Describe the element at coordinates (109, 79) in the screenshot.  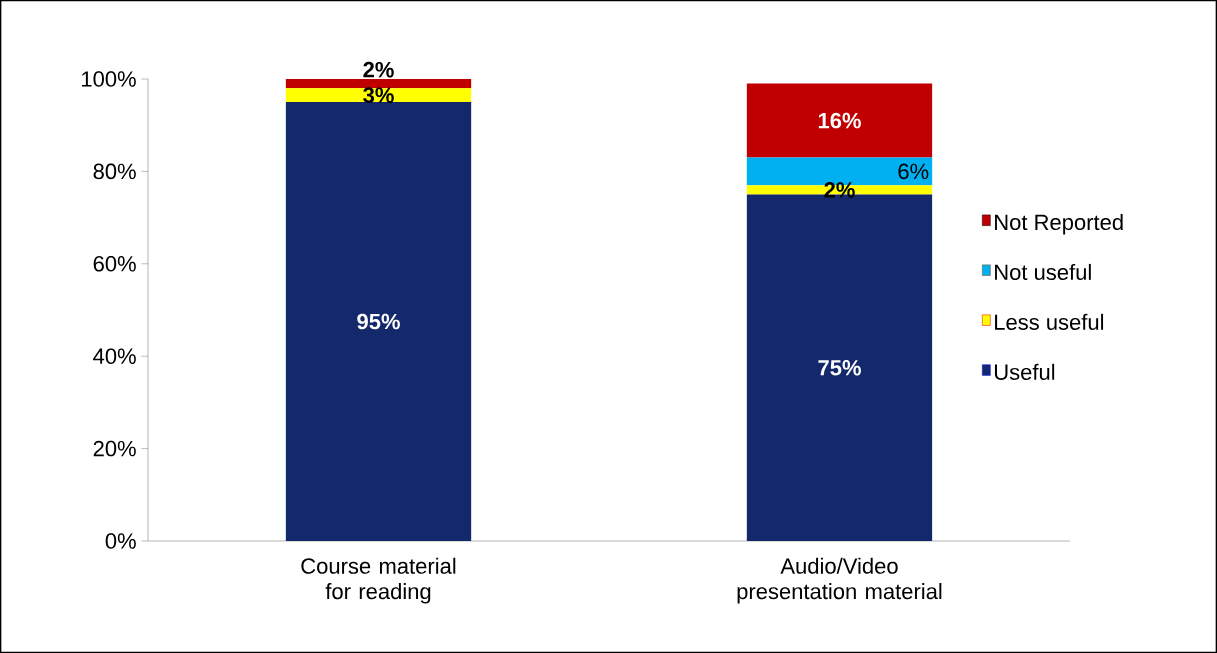
I see `y-tick-label: 100%` at that location.